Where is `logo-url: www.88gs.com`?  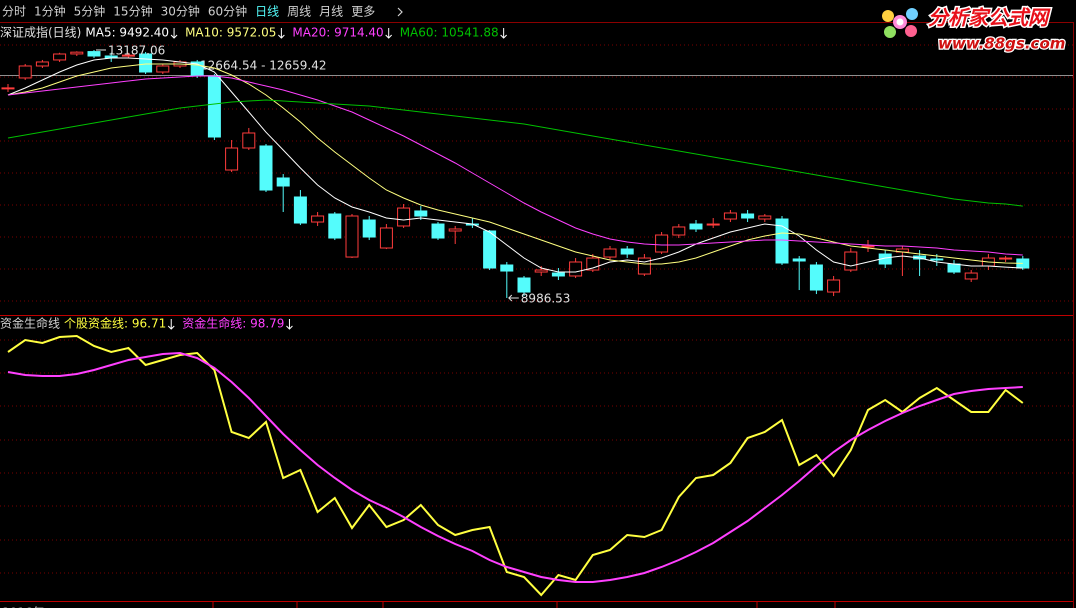 logo-url: www.88gs.com is located at coordinates (1001, 44).